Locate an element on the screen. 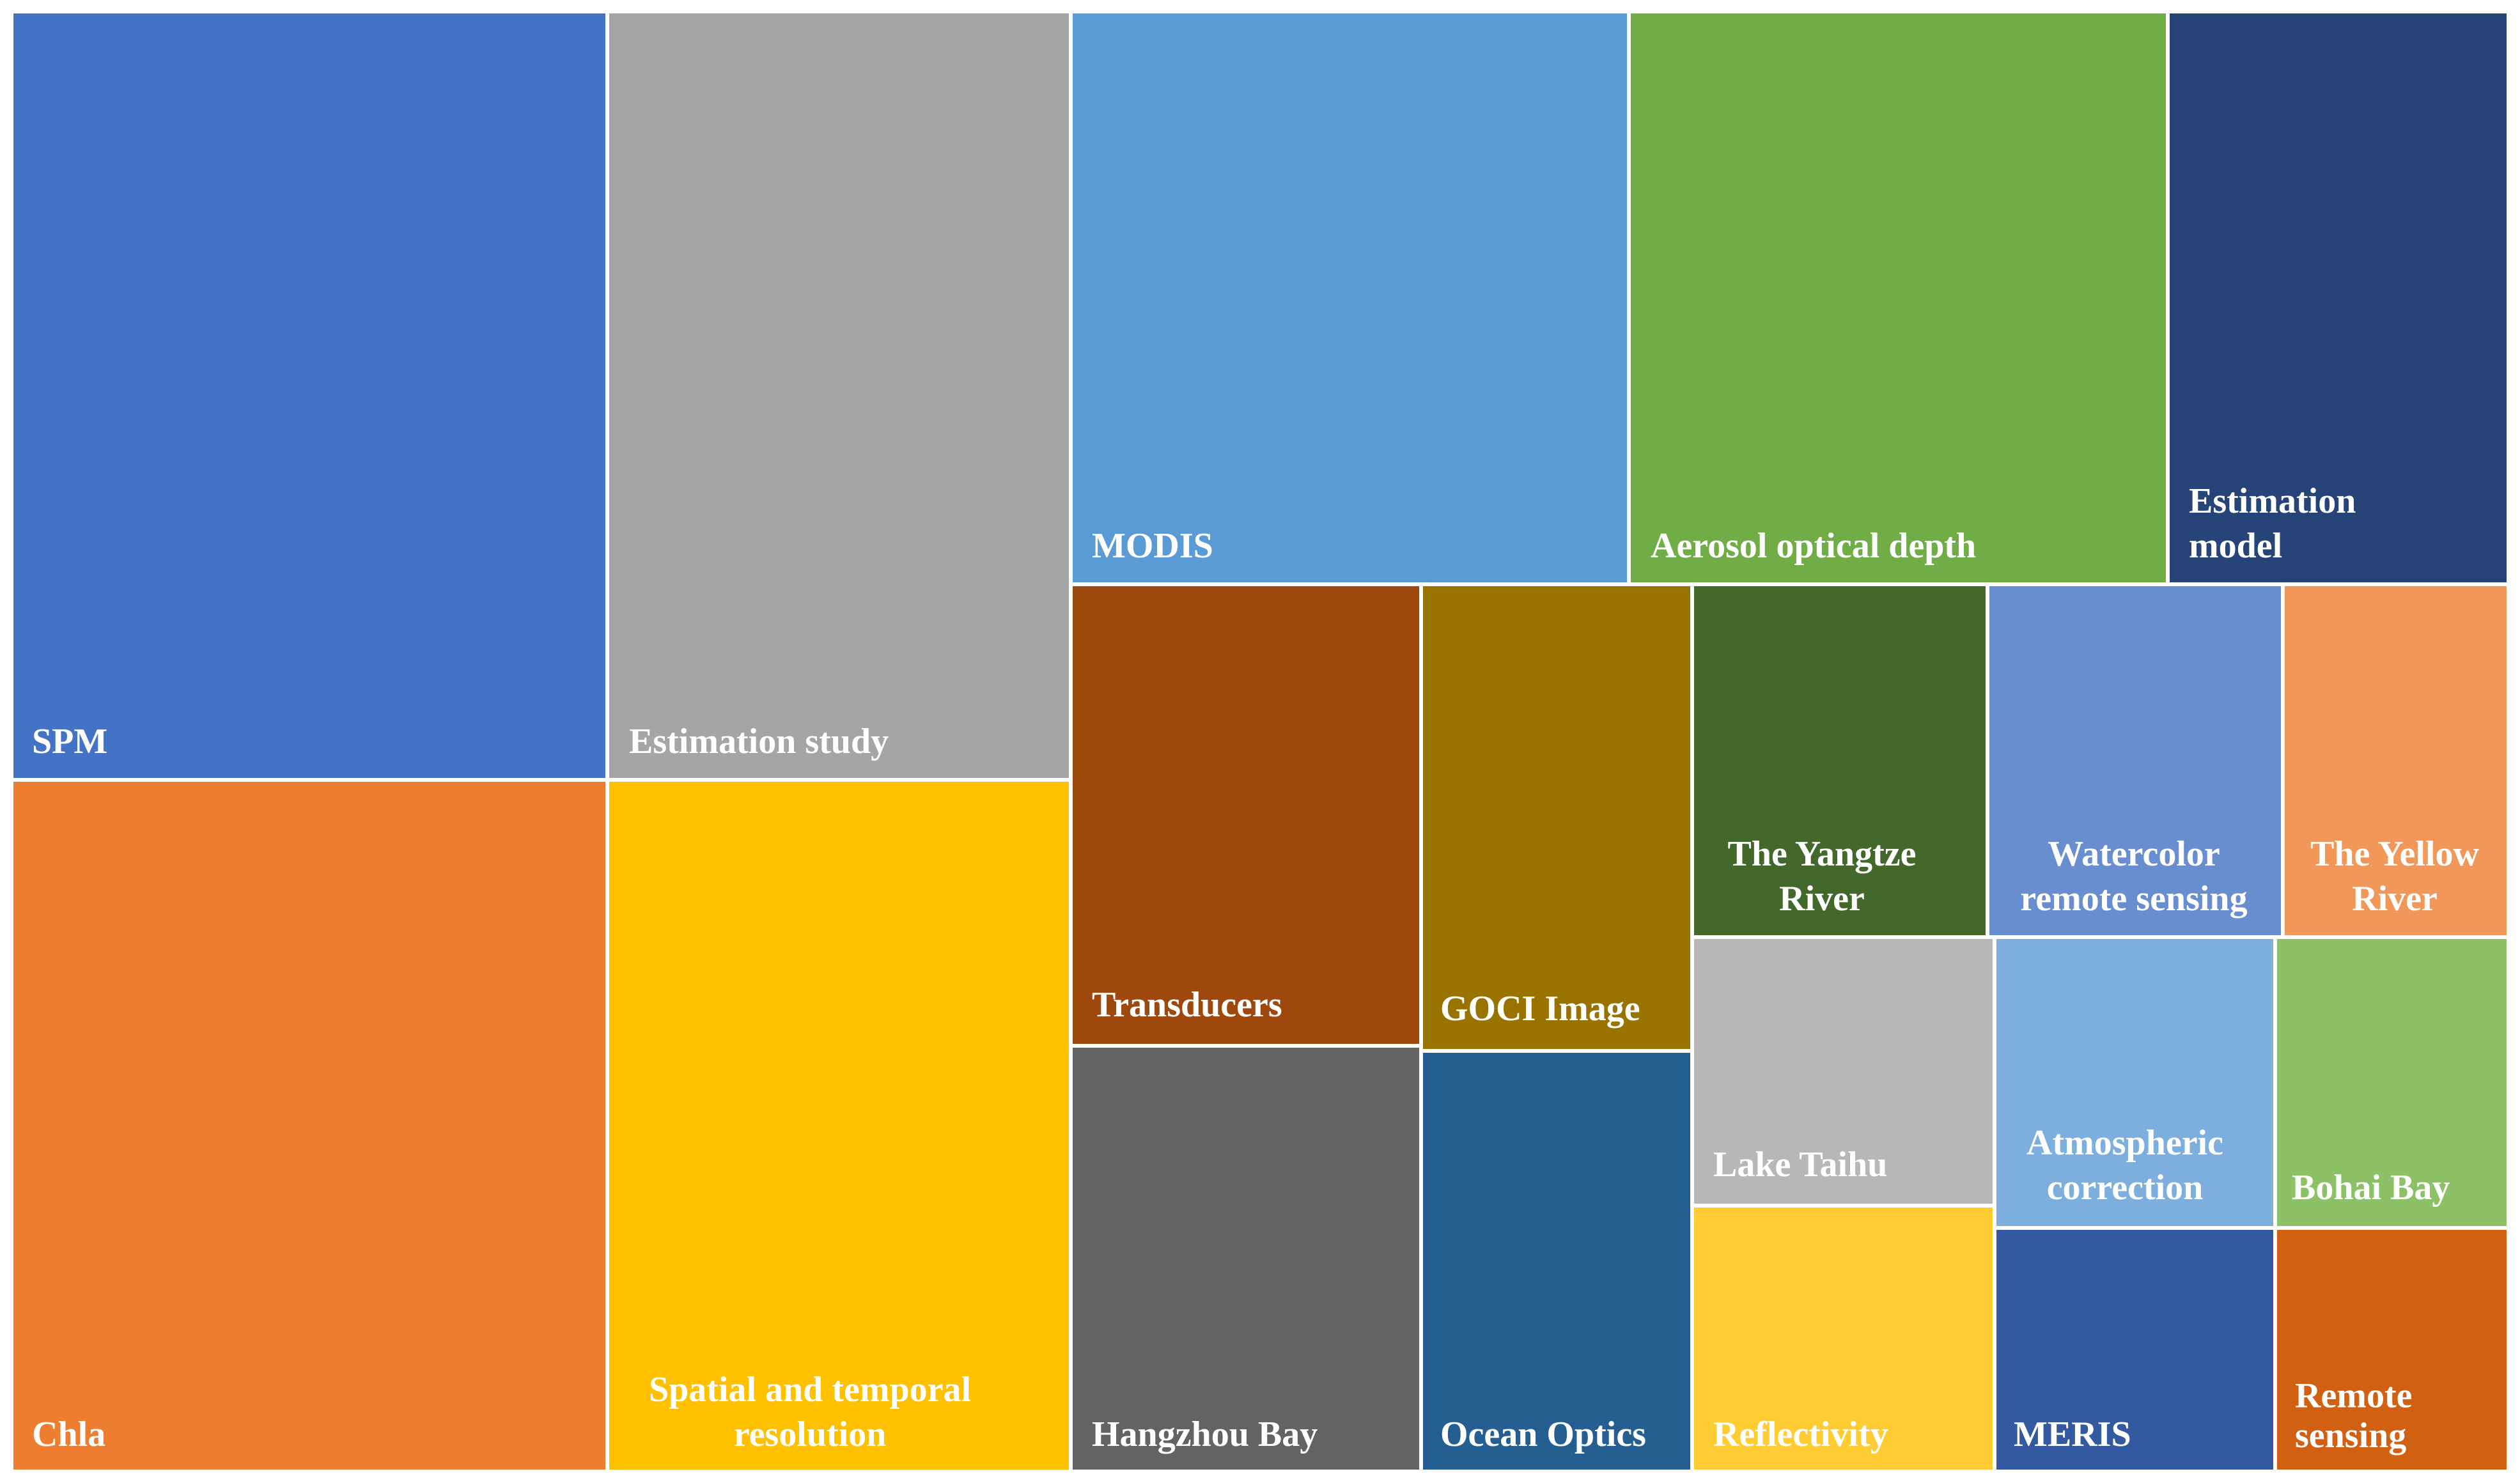  tile-rect-reflectivity is located at coordinates (1843, 1338).